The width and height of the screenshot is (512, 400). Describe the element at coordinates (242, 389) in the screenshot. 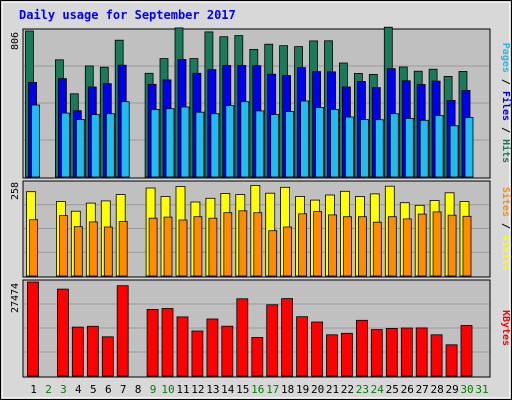

I see `x-tick-label: 15` at that location.